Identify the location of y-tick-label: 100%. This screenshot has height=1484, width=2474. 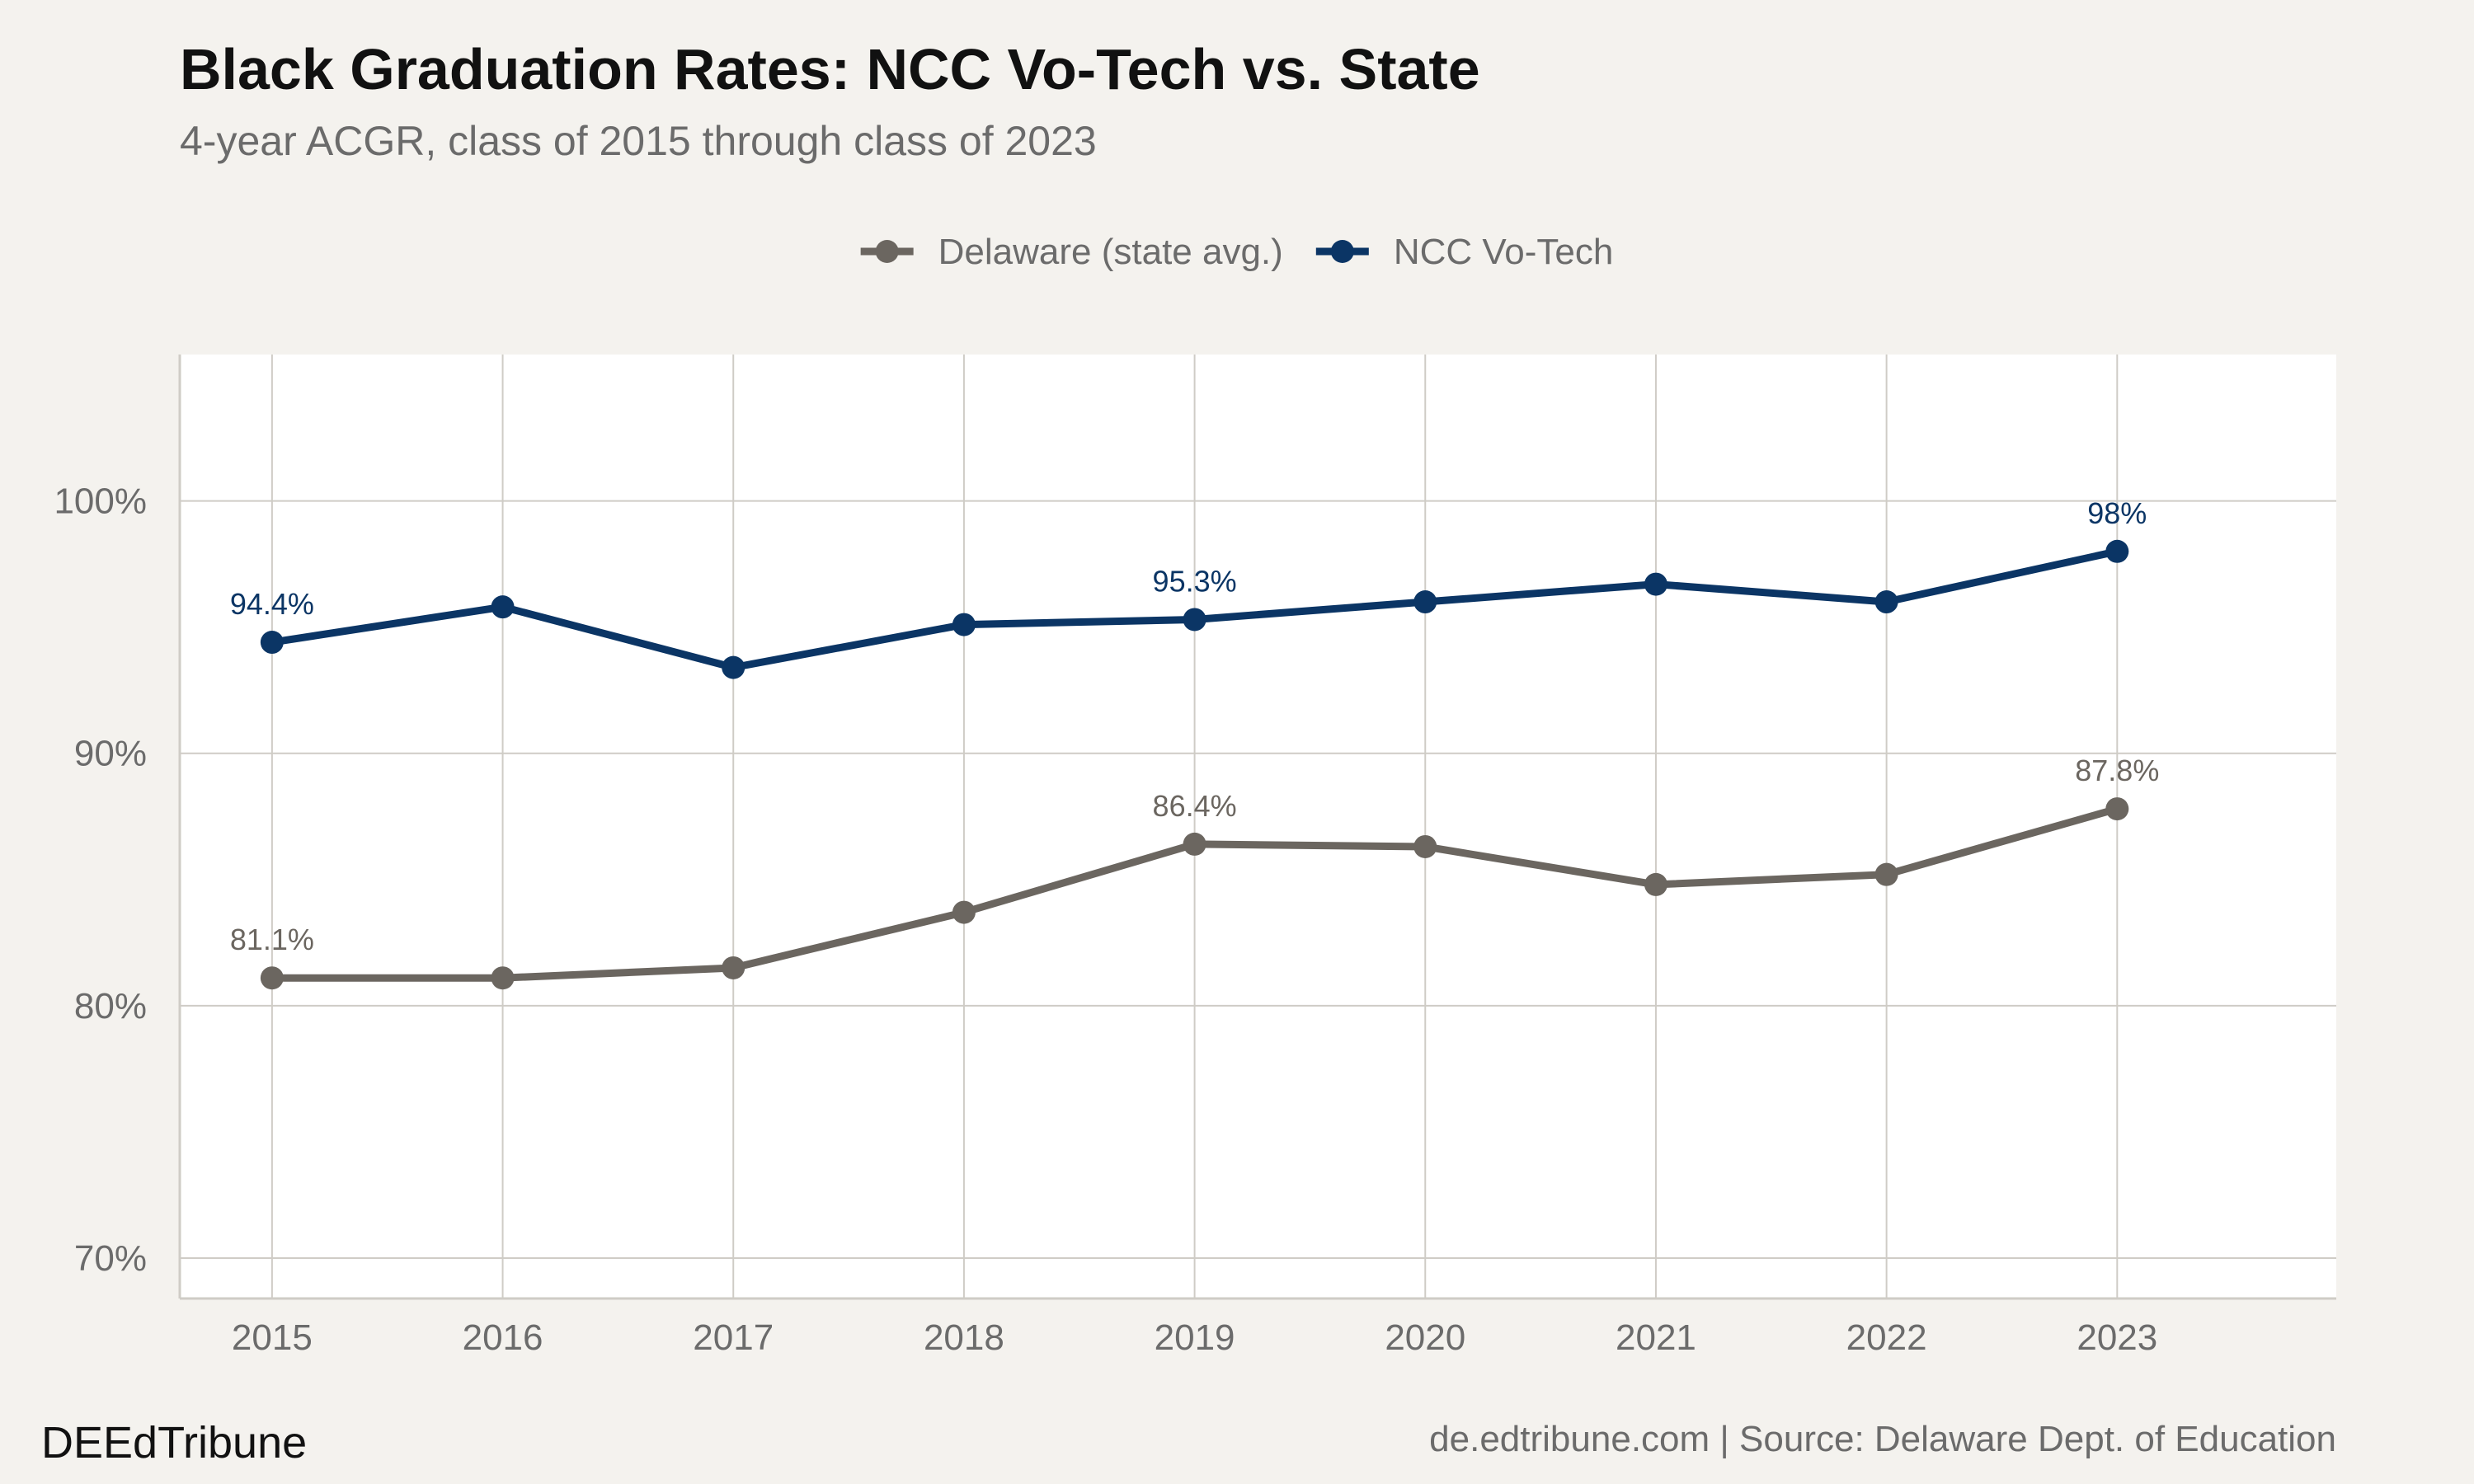
(100, 501).